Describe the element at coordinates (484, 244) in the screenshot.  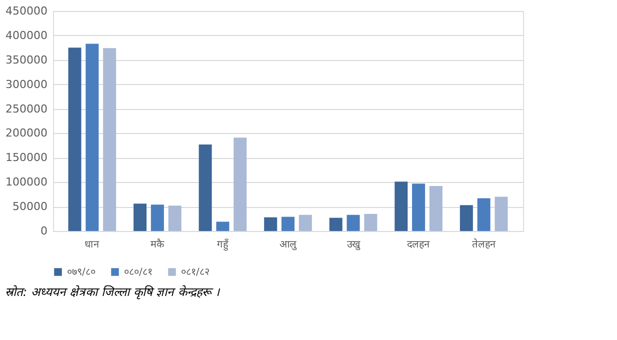
I see `x-tick-label: तेलहन` at that location.